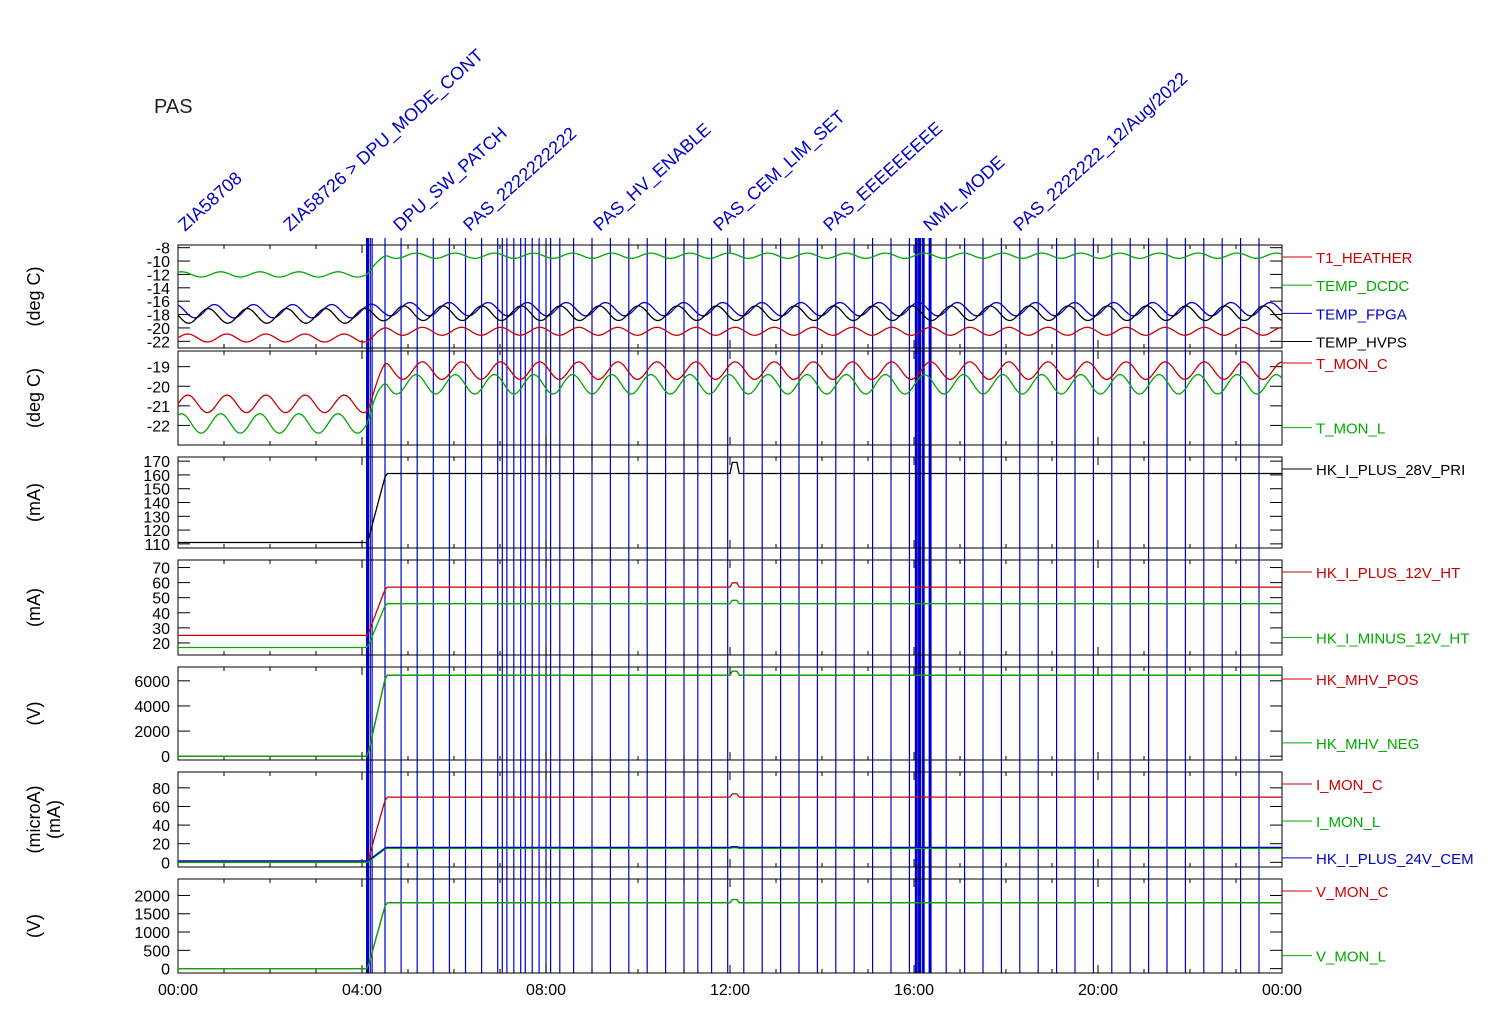 The height and width of the screenshot is (1020, 1512). What do you see at coordinates (383, 140) in the screenshot?
I see `header-annotation: ZIA58726 > DPU_MODE_CONT` at bounding box center [383, 140].